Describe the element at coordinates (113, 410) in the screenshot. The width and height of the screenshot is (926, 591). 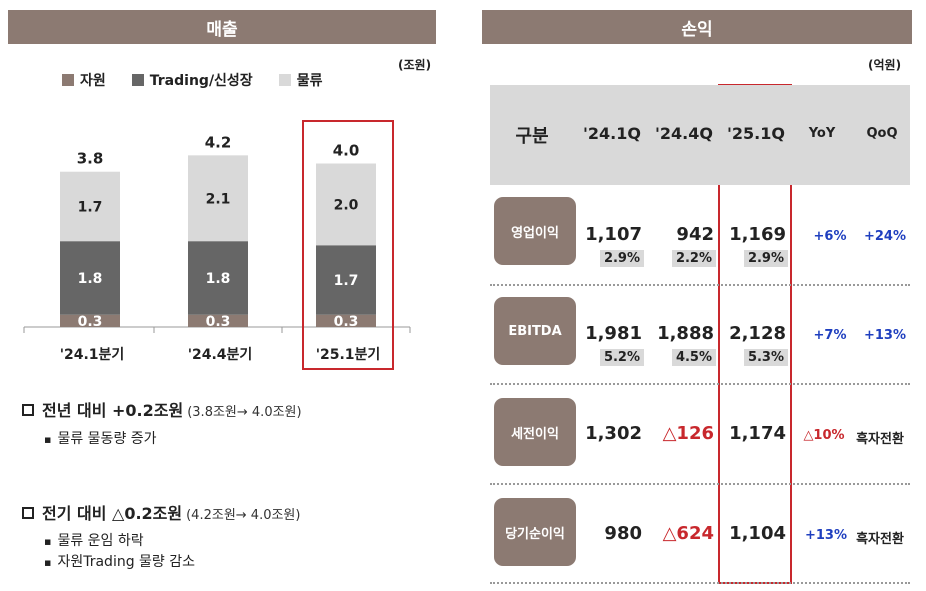
I see `bullet-title-yoy-text: 전년 대비 +0.2조원` at that location.